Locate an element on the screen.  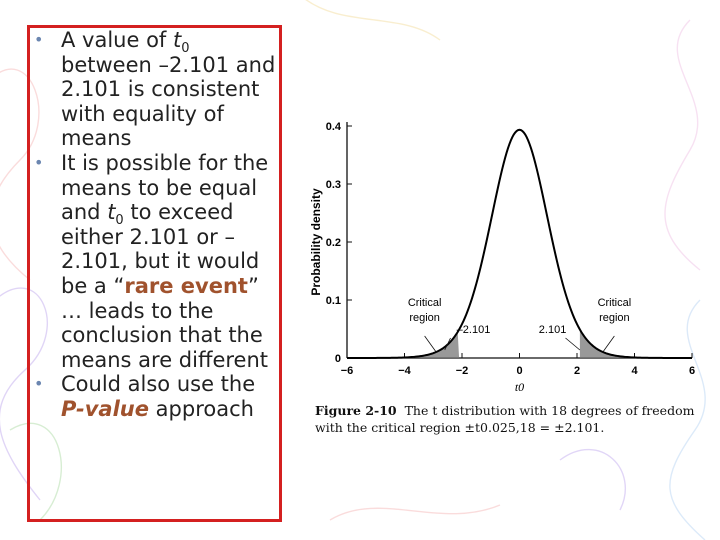
left-critical-region is located at coordinates (403, 344).